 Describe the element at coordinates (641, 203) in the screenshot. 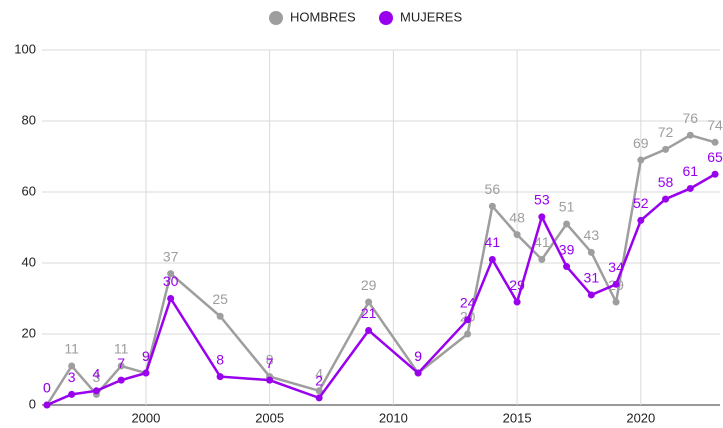

I see `data-label: 52` at that location.